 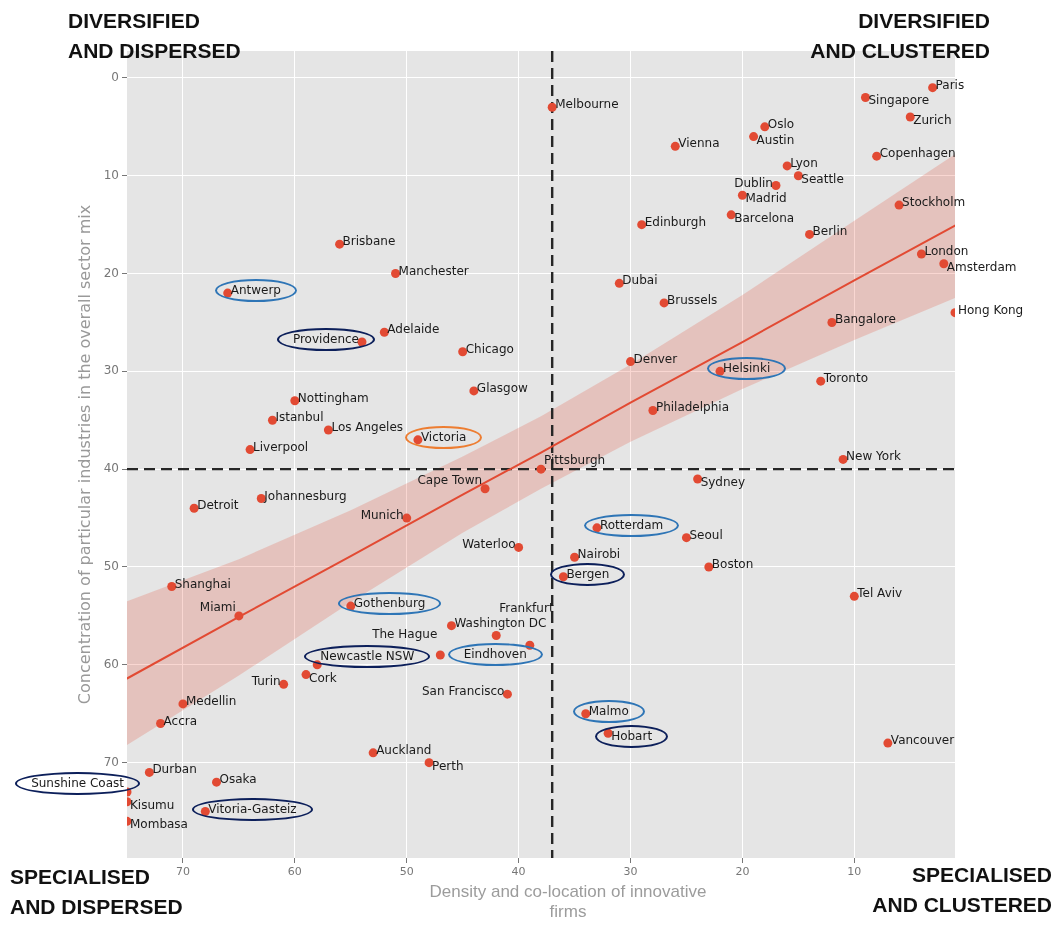 What do you see at coordinates (599, 554) in the screenshot?
I see `annotation: Nairobi` at bounding box center [599, 554].